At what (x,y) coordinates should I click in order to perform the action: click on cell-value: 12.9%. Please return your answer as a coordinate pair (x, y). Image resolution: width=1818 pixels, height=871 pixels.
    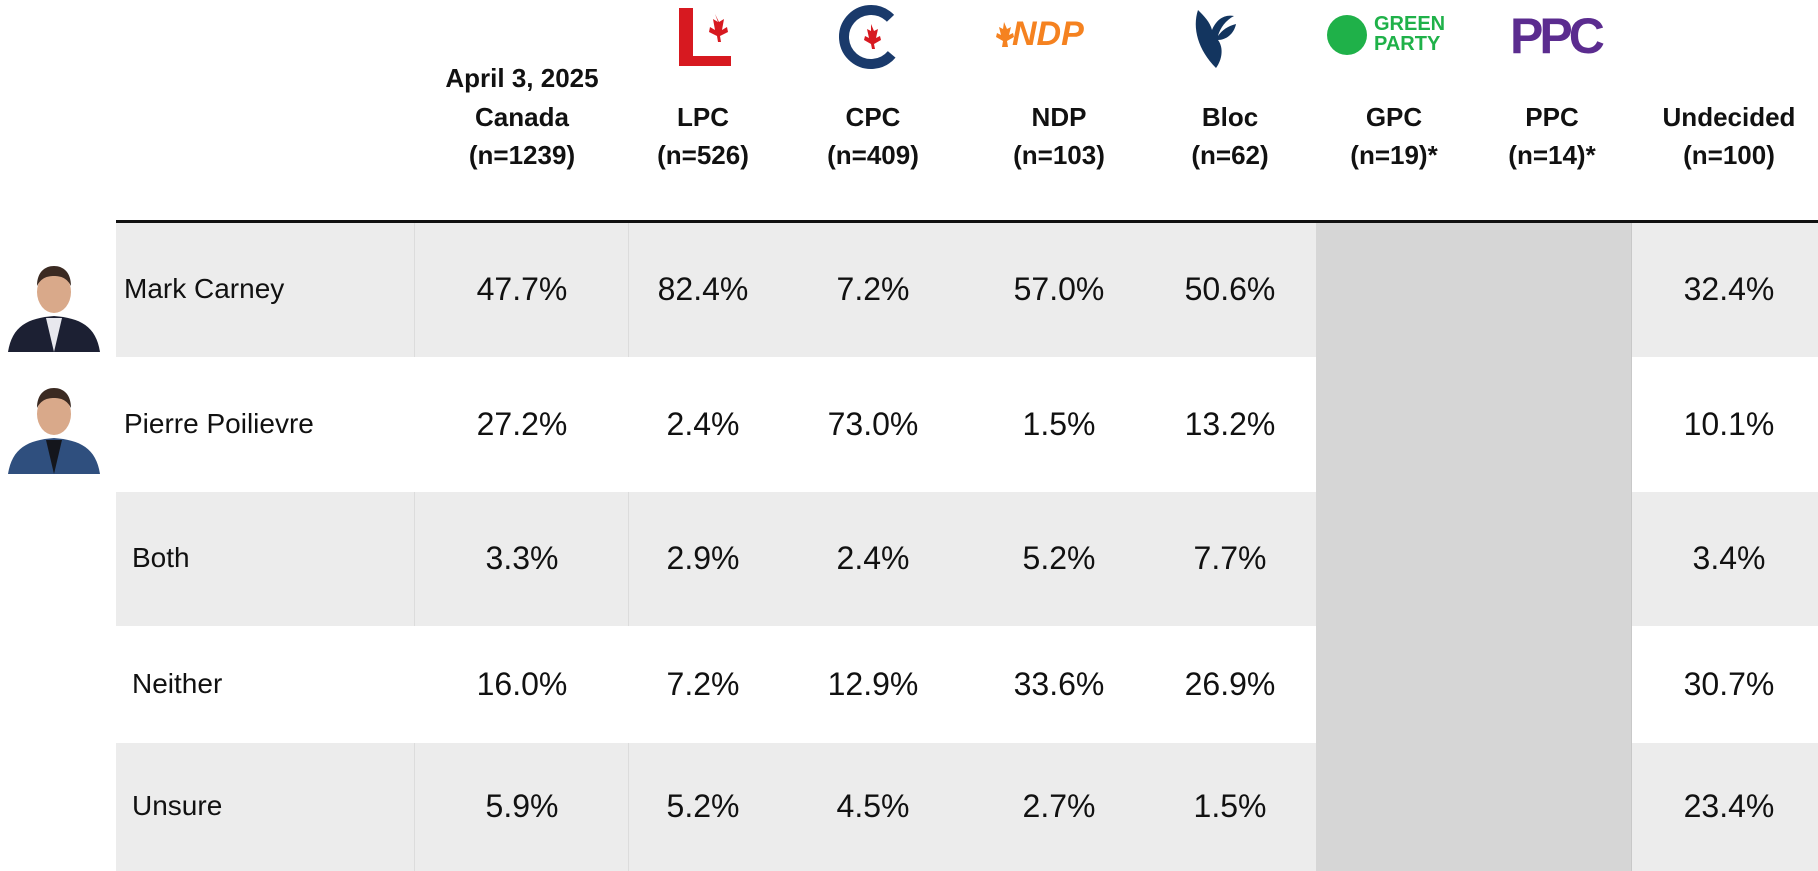
    Looking at the image, I should click on (873, 683).